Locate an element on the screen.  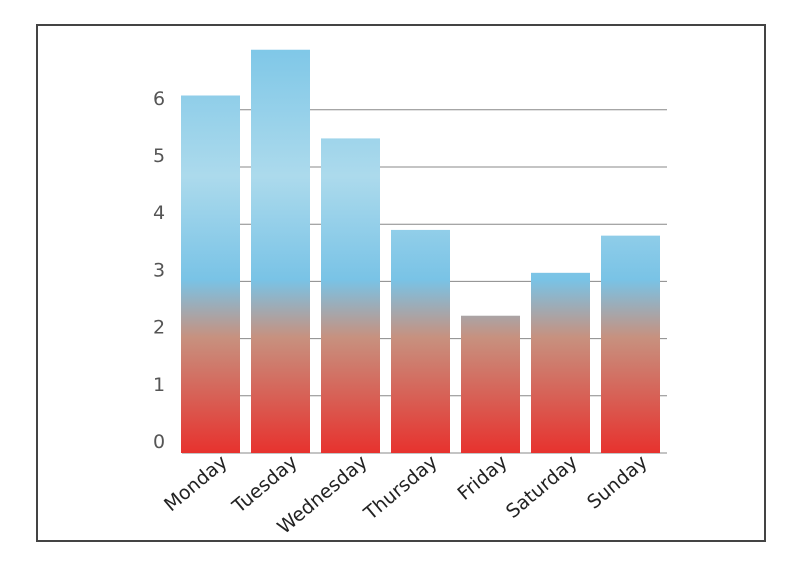
bar-friday is located at coordinates (490, 384).